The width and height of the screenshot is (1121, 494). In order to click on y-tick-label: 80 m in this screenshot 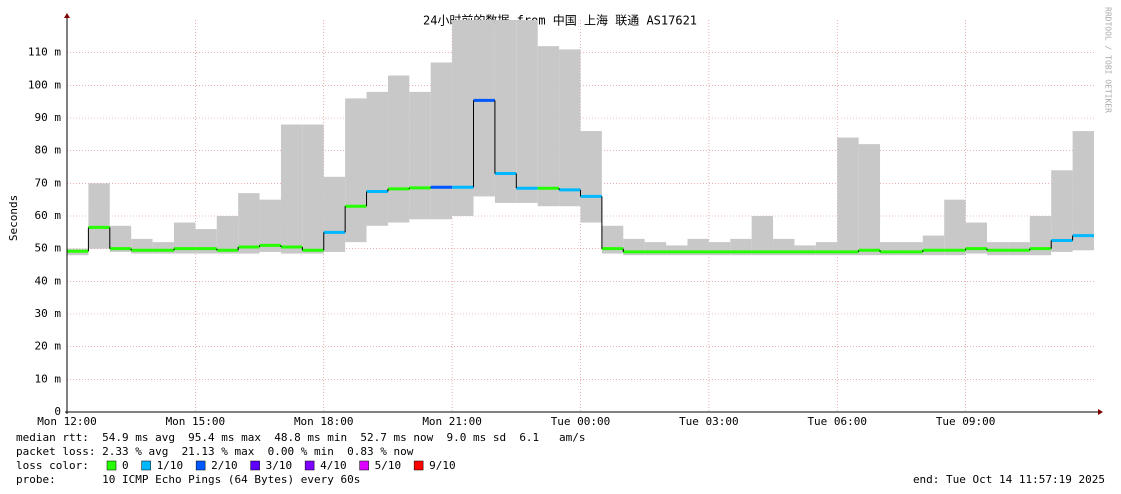, I will do `click(48, 150)`.